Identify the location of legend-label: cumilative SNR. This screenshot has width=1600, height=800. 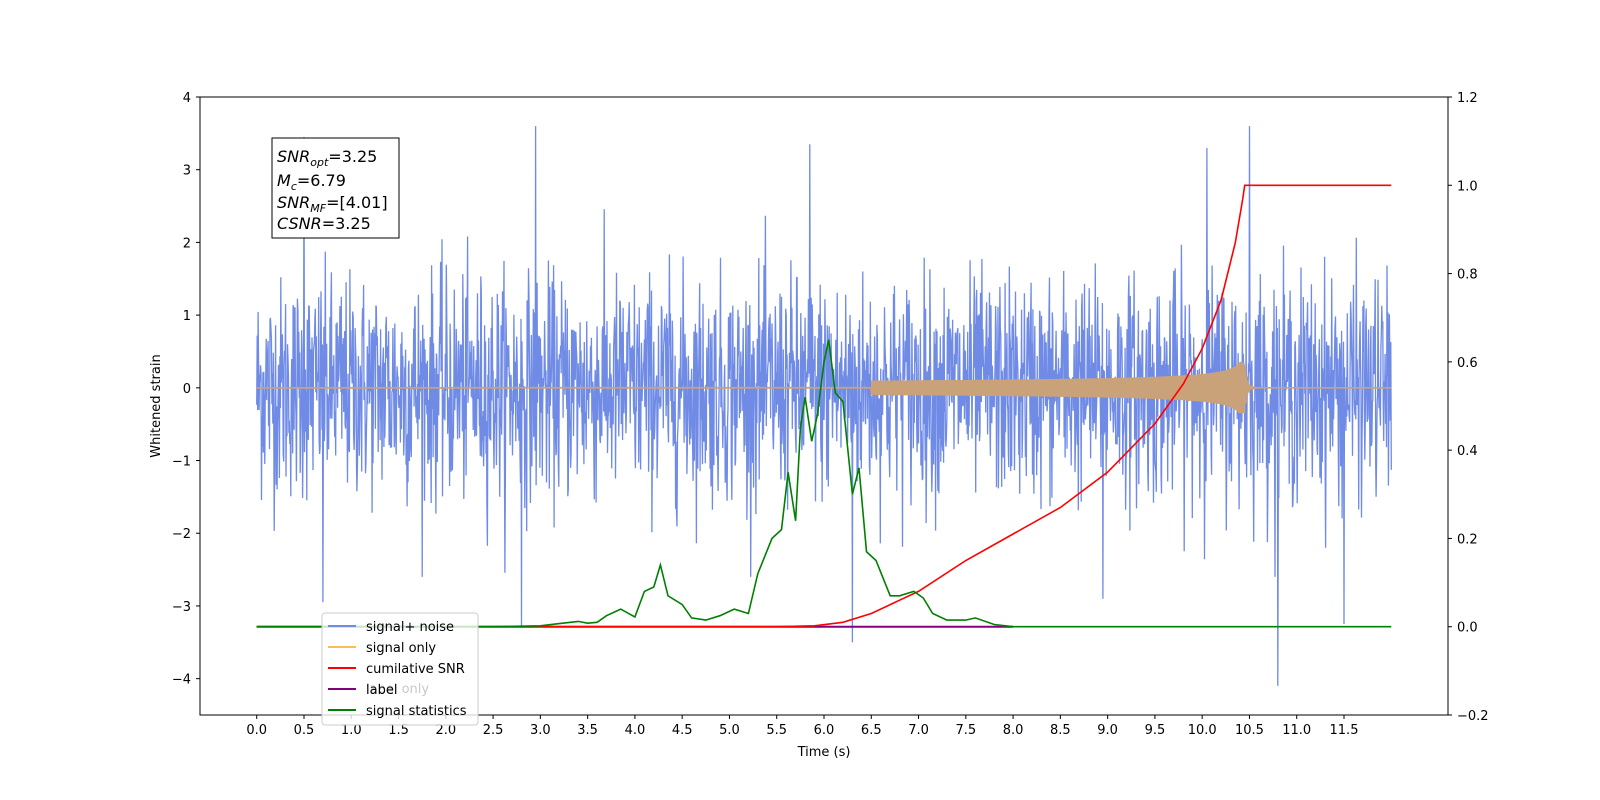
(415, 669).